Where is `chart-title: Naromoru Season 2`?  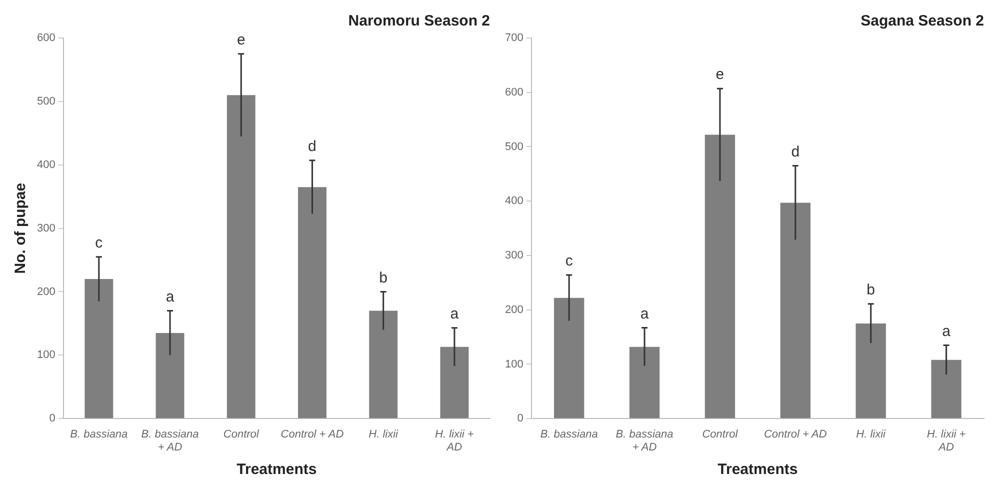 chart-title: Naromoru Season 2 is located at coordinates (419, 21).